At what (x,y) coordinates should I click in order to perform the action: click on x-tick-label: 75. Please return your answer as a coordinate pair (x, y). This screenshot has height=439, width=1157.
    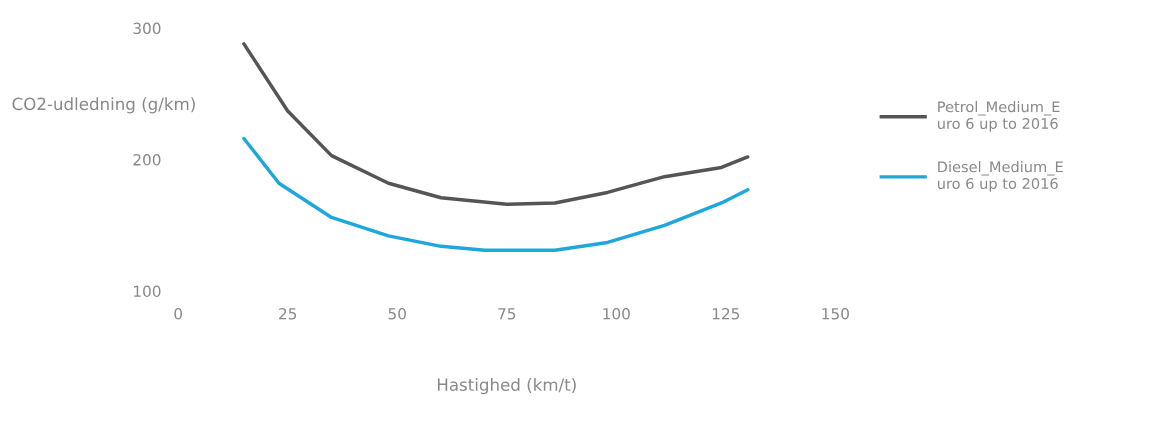
    Looking at the image, I should click on (507, 314).